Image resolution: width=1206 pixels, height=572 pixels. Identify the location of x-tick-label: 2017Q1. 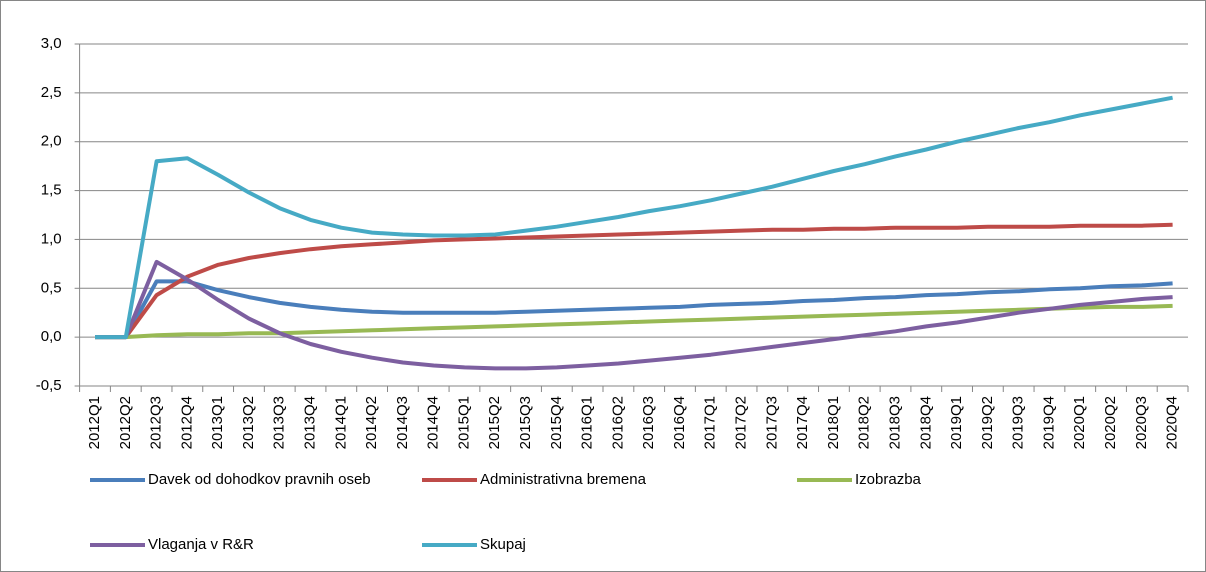
(710, 422).